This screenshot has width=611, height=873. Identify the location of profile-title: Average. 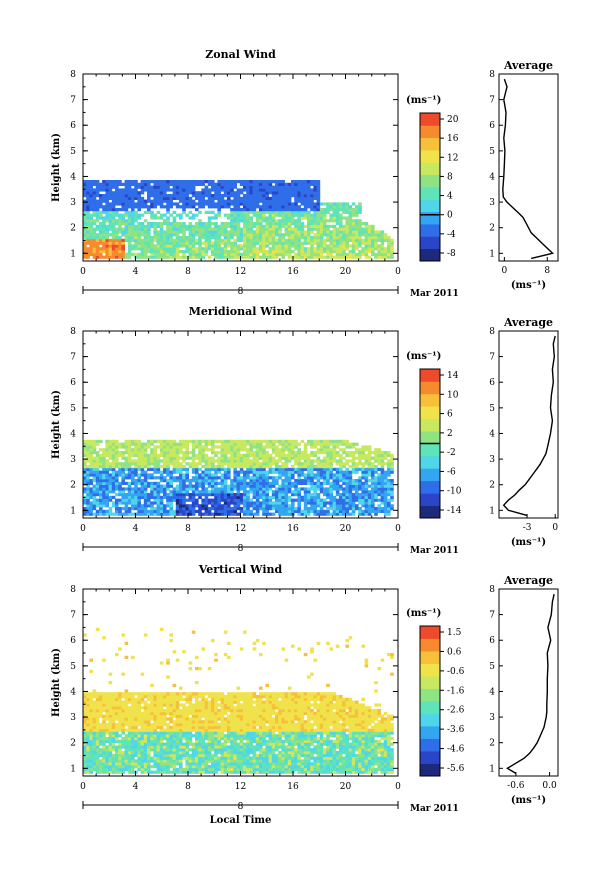
(528, 65).